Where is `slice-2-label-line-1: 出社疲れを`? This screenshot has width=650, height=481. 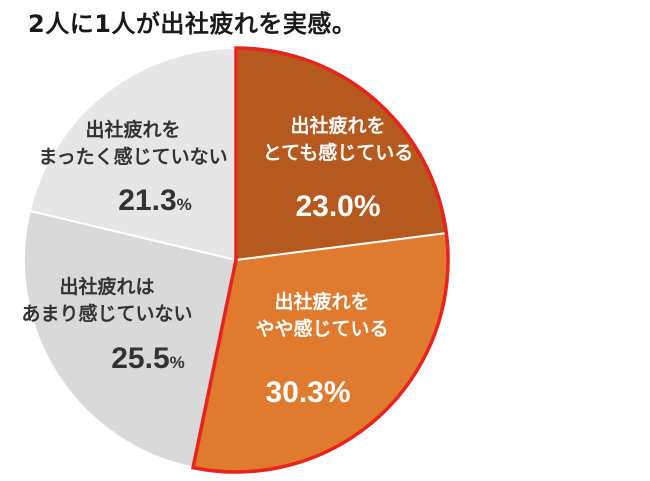
slice-2-label-line-1: 出社疲れを is located at coordinates (321, 301).